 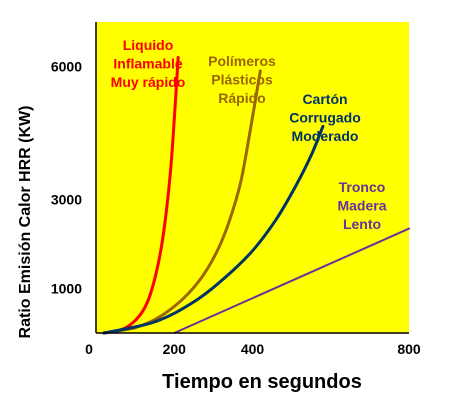 I want to click on series-label-line: Inflamable, so click(x=147, y=64).